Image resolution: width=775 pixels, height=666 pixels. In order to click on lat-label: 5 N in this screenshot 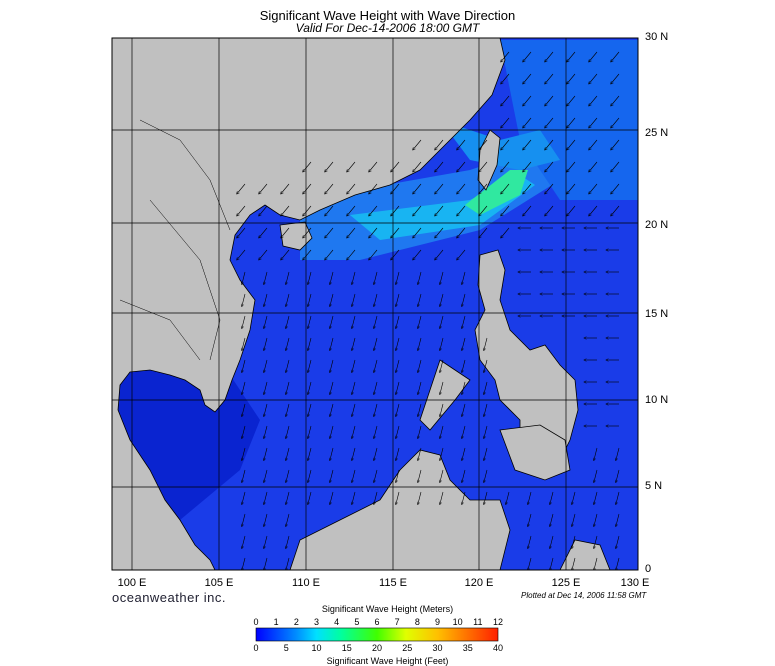, I will do `click(654, 486)`.